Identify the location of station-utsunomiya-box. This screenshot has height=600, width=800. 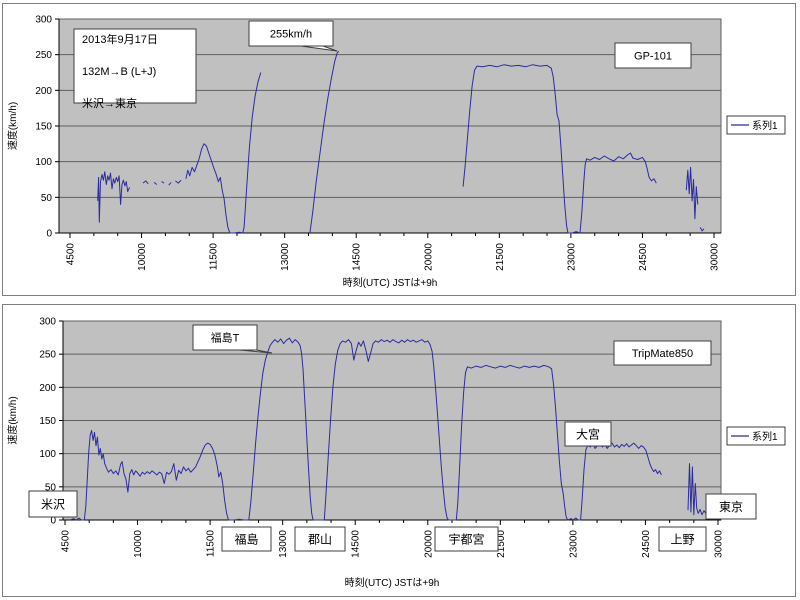
(466, 539).